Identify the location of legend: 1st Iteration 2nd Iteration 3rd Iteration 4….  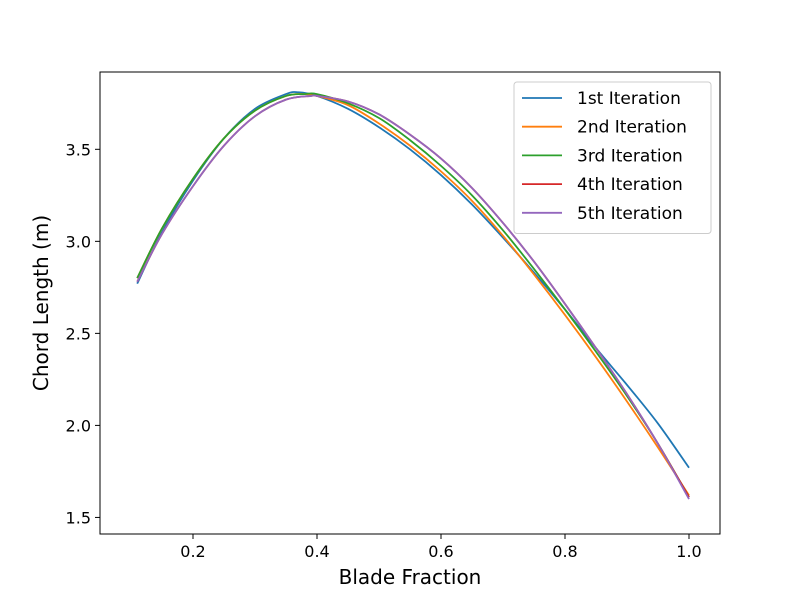
(612, 157).